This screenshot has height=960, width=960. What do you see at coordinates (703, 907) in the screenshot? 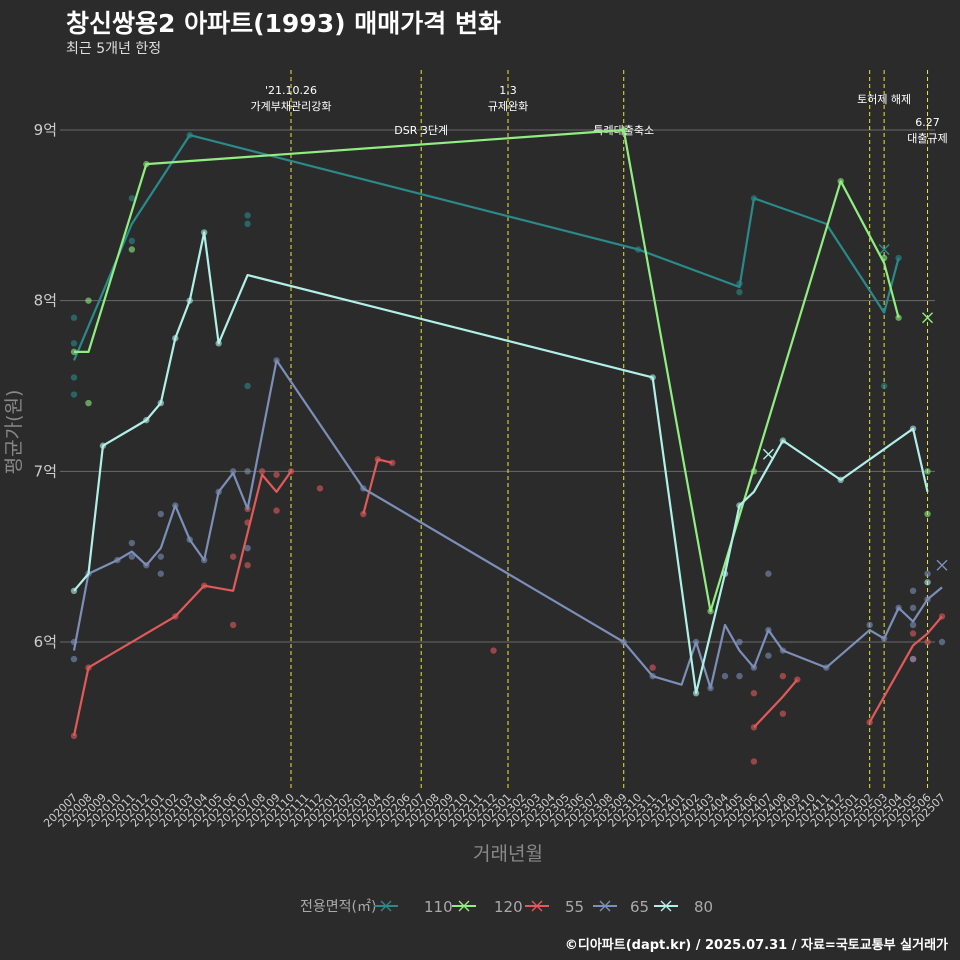
I see `legend-label: 80` at bounding box center [703, 907].